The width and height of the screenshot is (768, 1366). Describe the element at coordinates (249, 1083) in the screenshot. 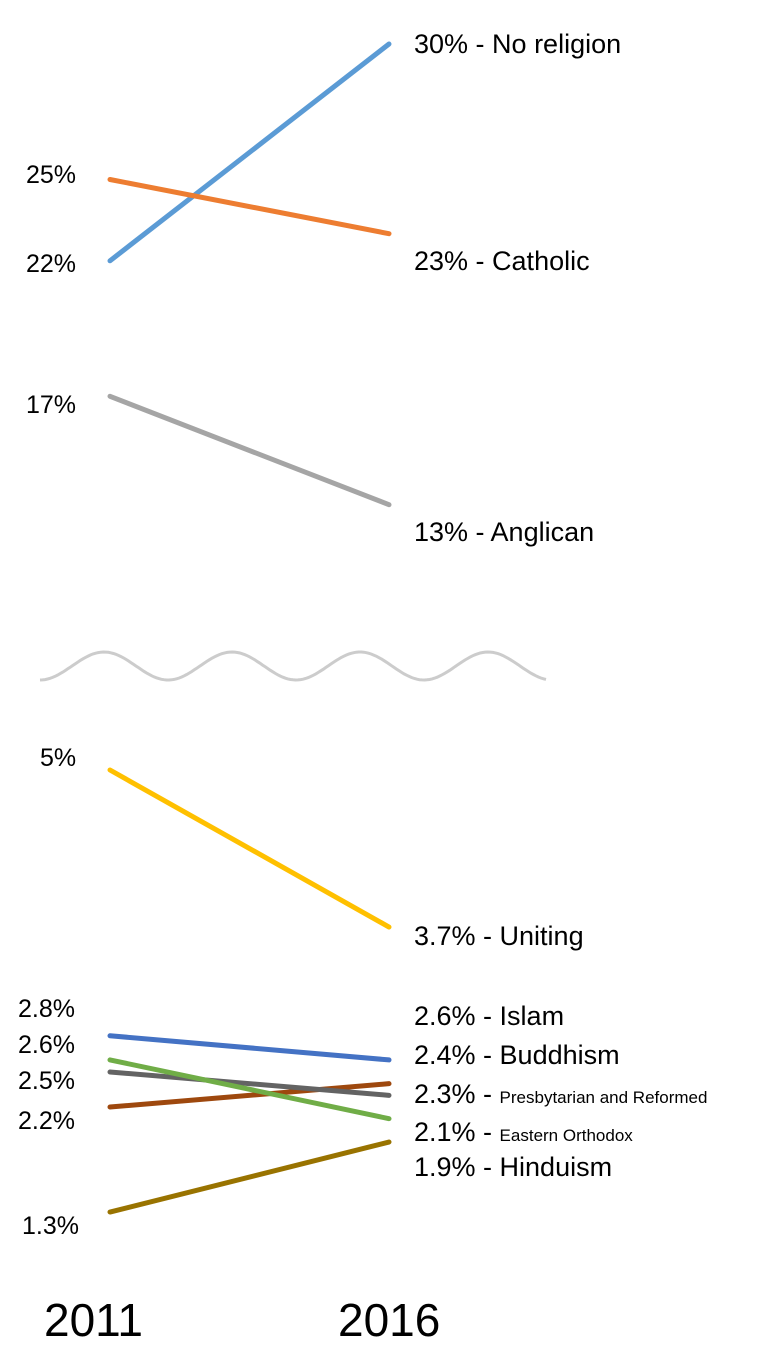

I see `series-line-presbytarian-and-reformed` at that location.